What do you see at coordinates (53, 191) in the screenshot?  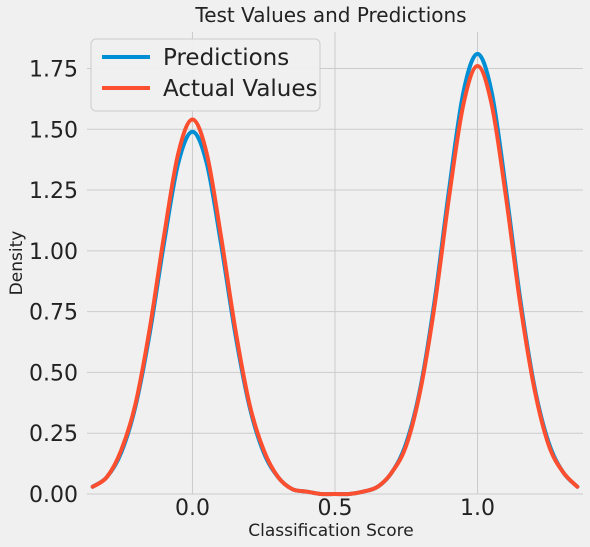 I see `y-tick-label: 1.25` at bounding box center [53, 191].